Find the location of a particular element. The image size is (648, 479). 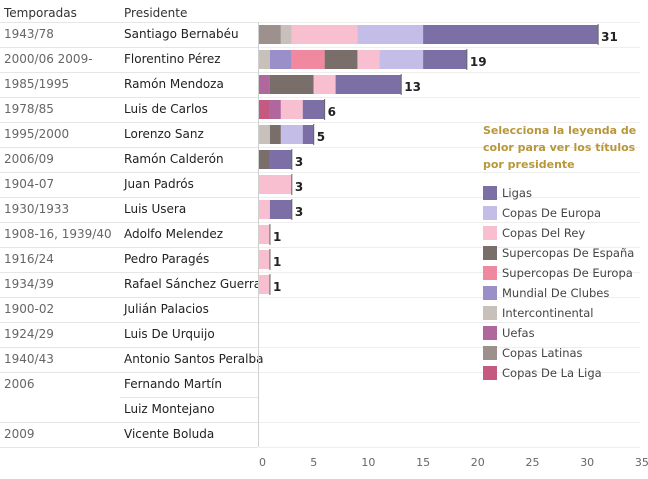

legend-swatch-copas-de-la-liga is located at coordinates (490, 373).